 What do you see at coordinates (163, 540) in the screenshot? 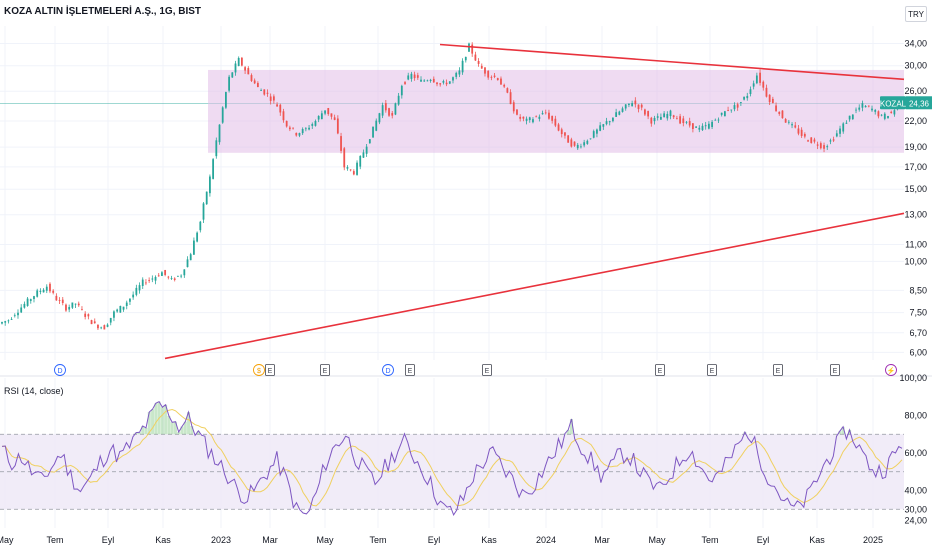
I see `x-tick-label: Kas` at bounding box center [163, 540].